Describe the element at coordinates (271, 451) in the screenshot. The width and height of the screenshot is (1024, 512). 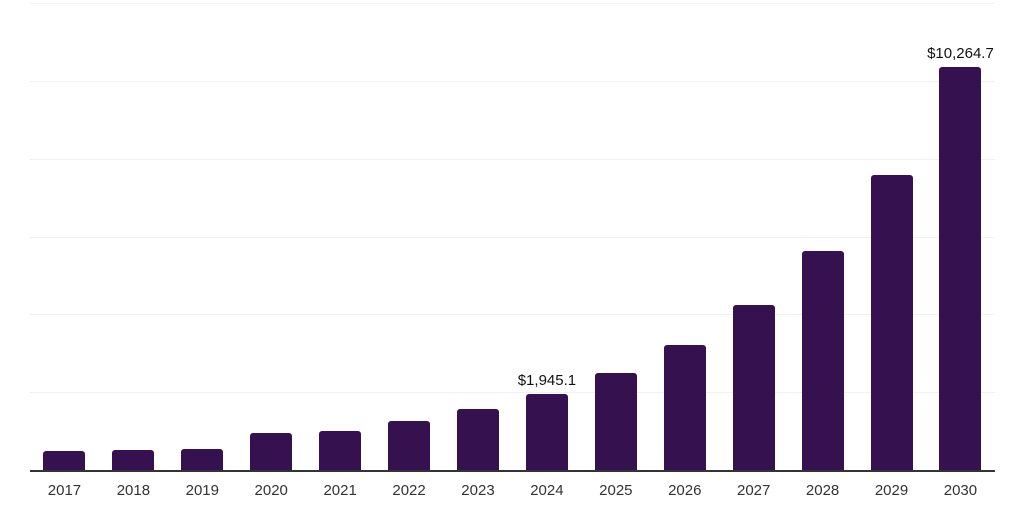
I see `bar-2020` at that location.